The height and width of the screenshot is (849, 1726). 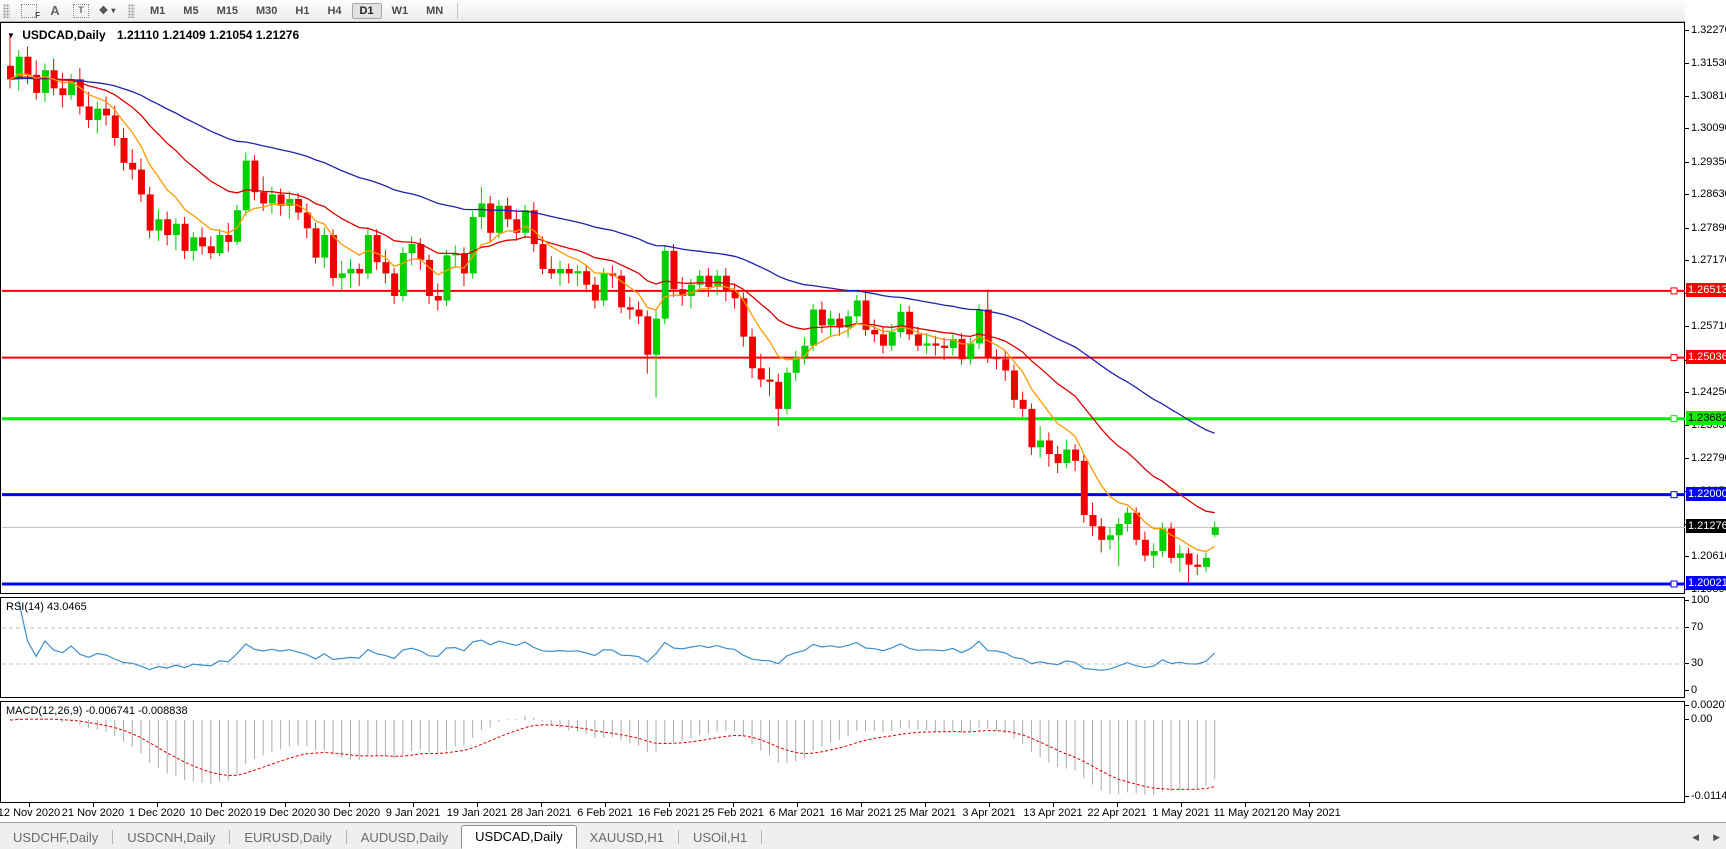 I want to click on tab-scroll-right-icon: ▶, so click(x=1716, y=837).